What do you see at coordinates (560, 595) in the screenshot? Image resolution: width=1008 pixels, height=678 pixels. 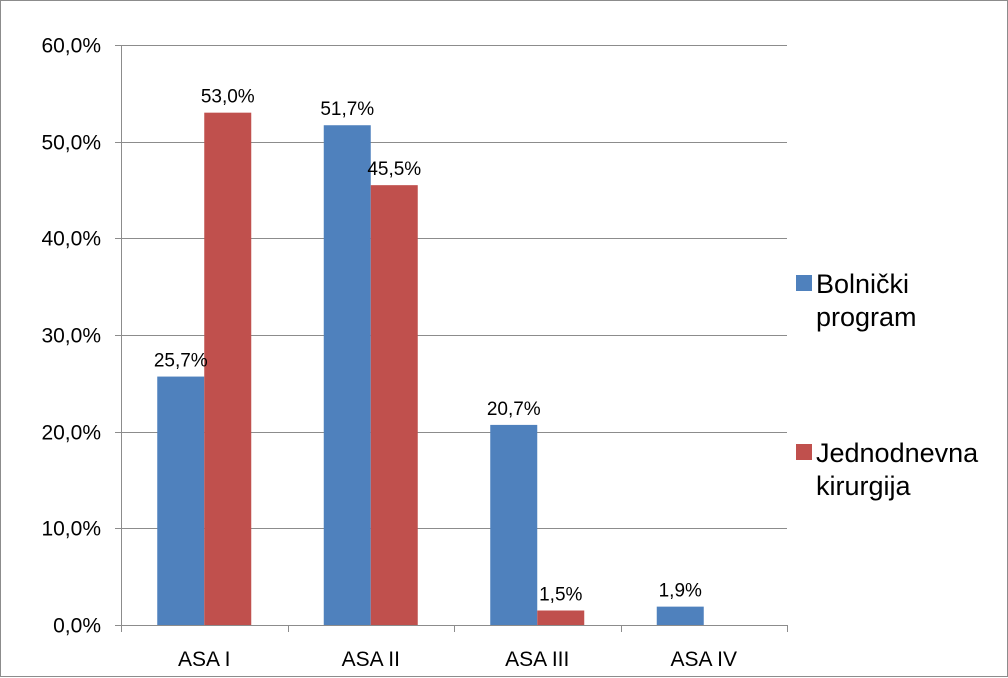 I see `data-label: 1,5%` at bounding box center [560, 595].